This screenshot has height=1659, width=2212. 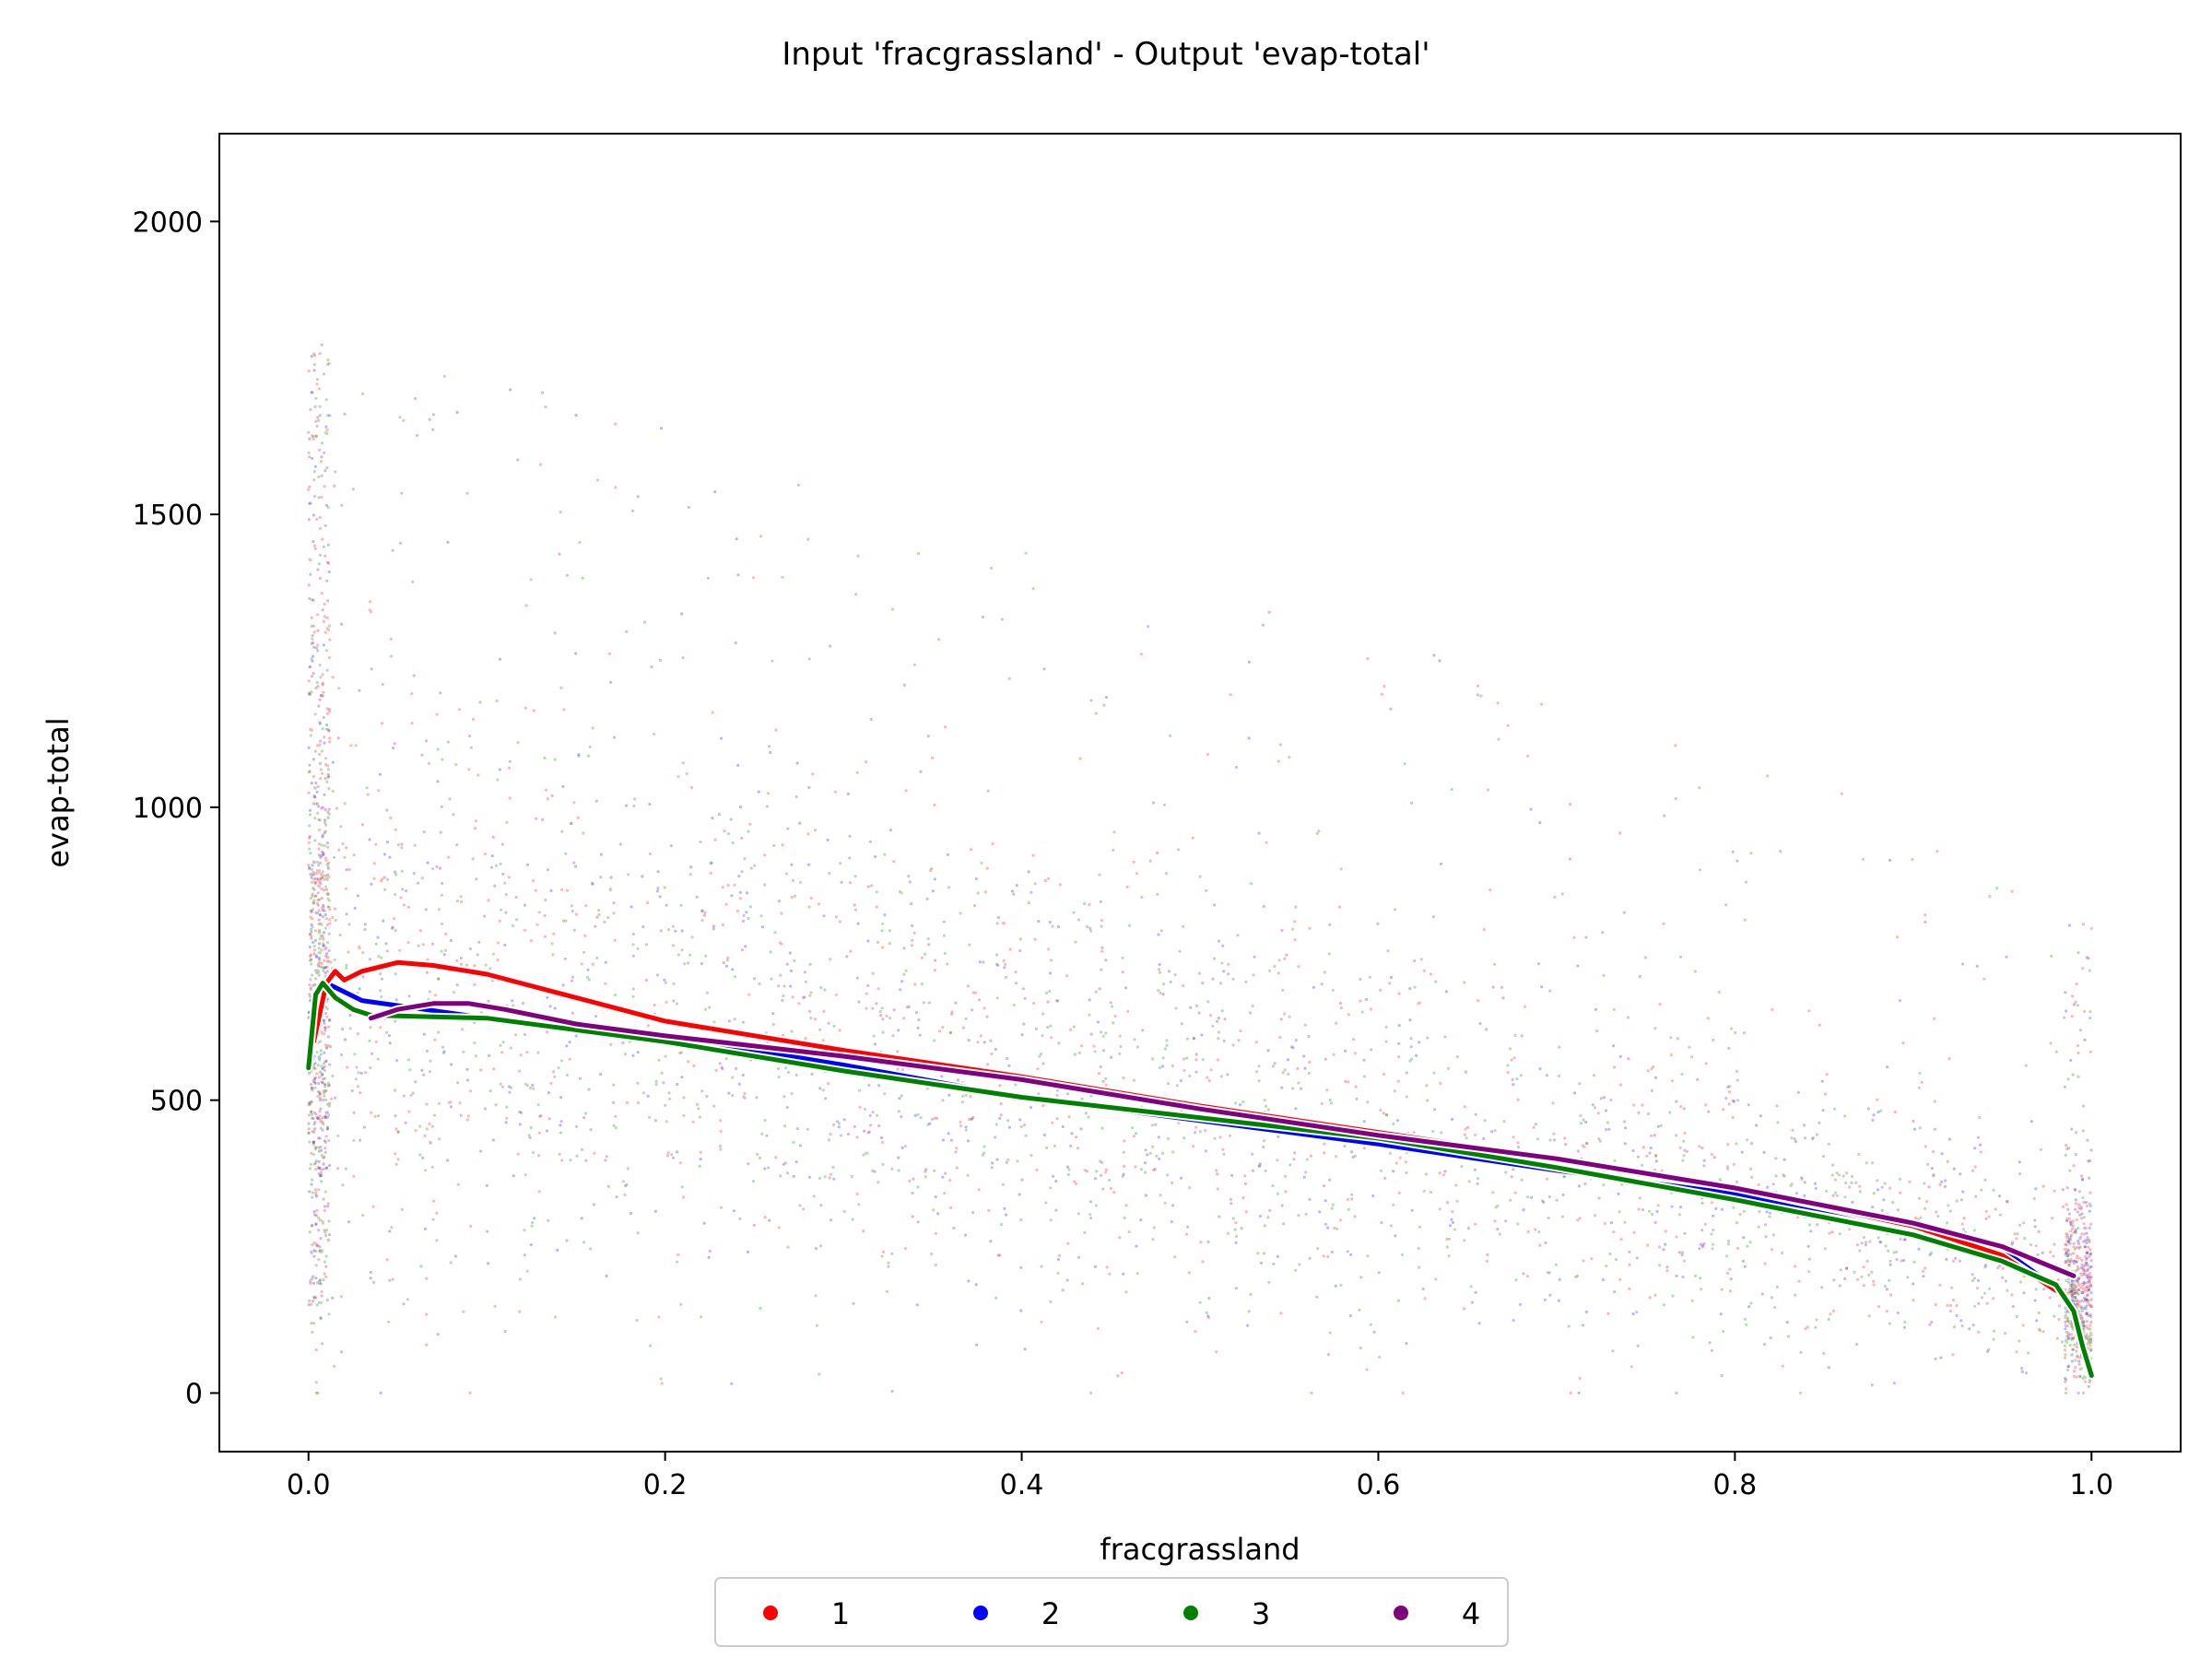 I want to click on y-tick-label: 0, so click(x=194, y=1394).